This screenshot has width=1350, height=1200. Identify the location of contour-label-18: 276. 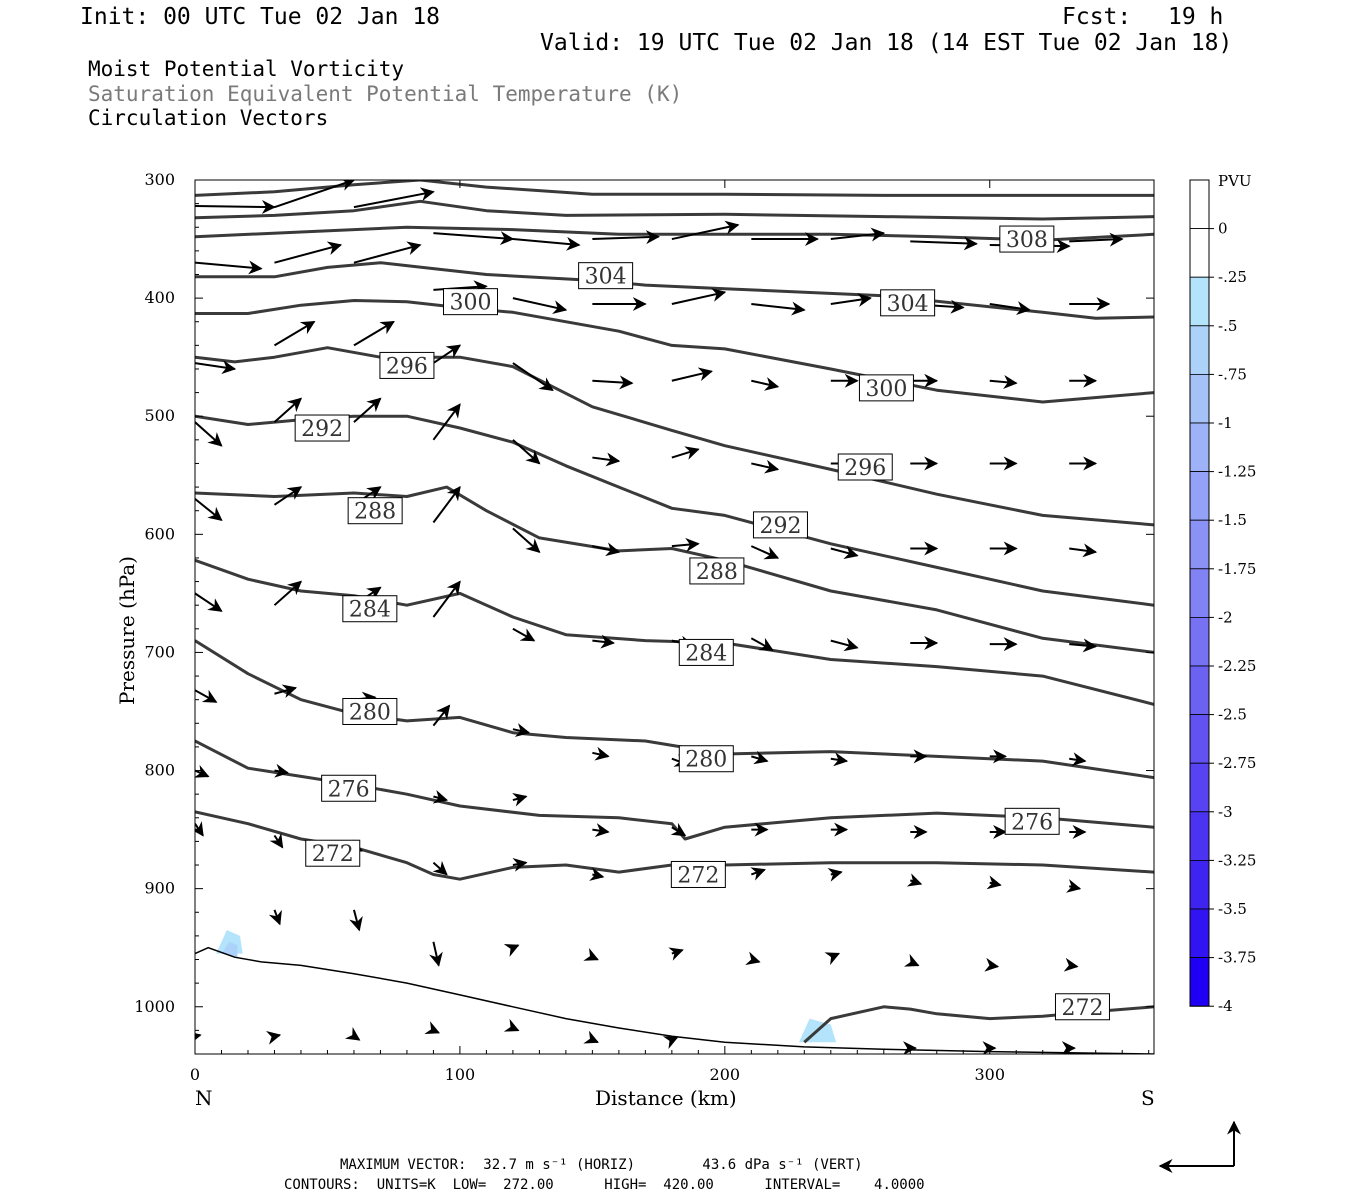
(1032, 822).